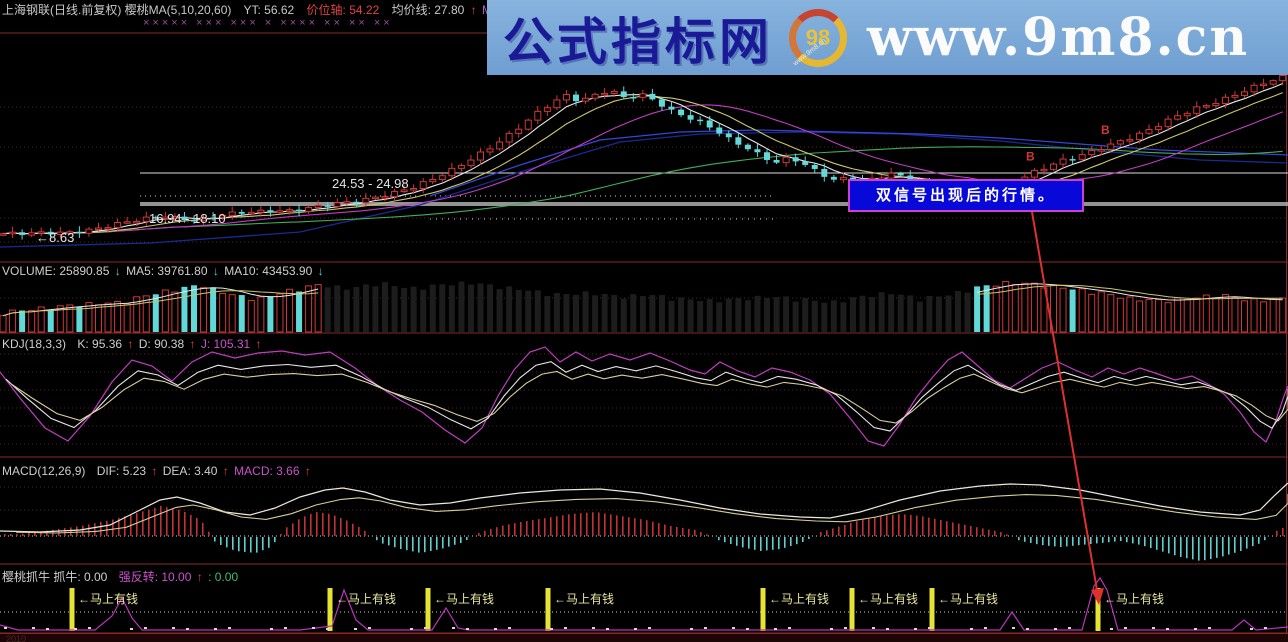 The image size is (1288, 642). I want to click on kdj-j-value: J: 105.31, so click(225, 344).